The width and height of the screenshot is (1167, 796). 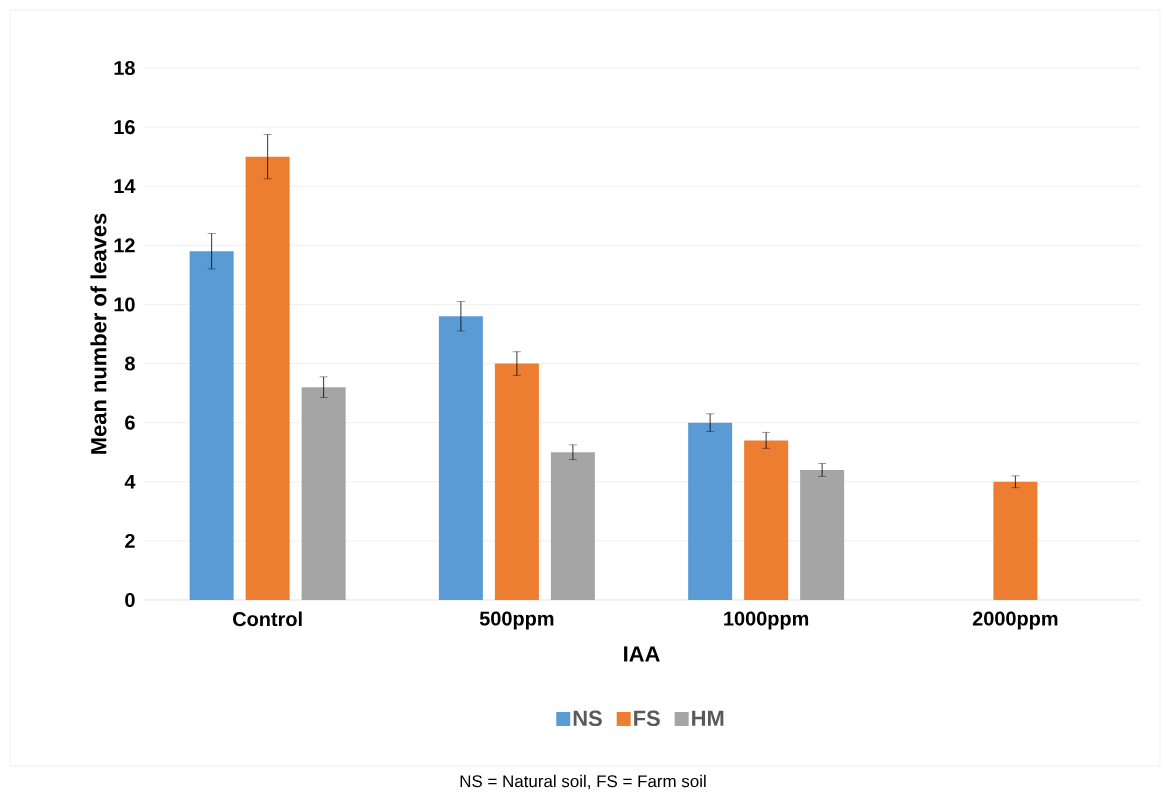 I want to click on y-tick-label: 16, so click(x=124, y=127).